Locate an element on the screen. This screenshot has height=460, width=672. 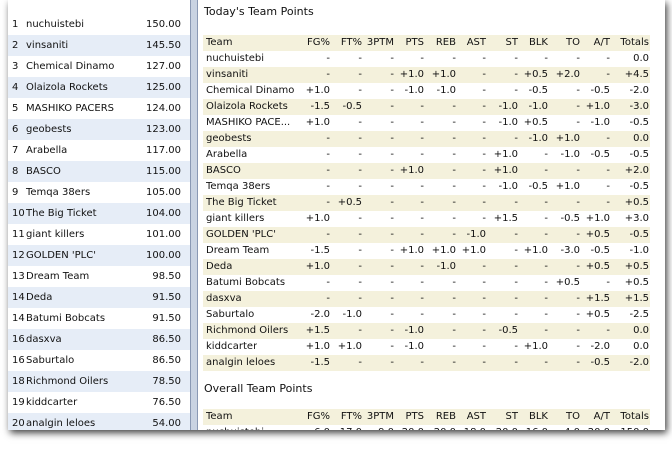
points: 125.00 is located at coordinates (163, 87).